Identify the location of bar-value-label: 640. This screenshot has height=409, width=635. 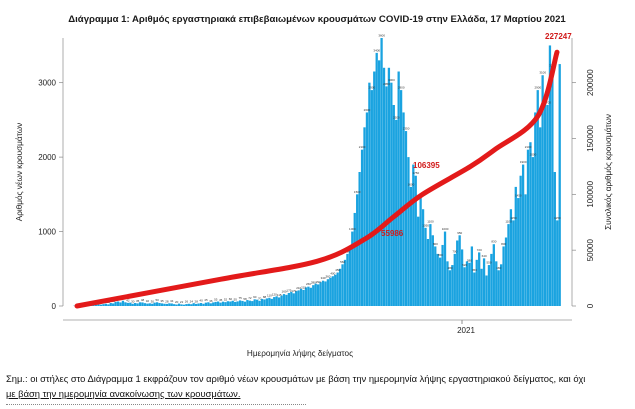
(484, 256).